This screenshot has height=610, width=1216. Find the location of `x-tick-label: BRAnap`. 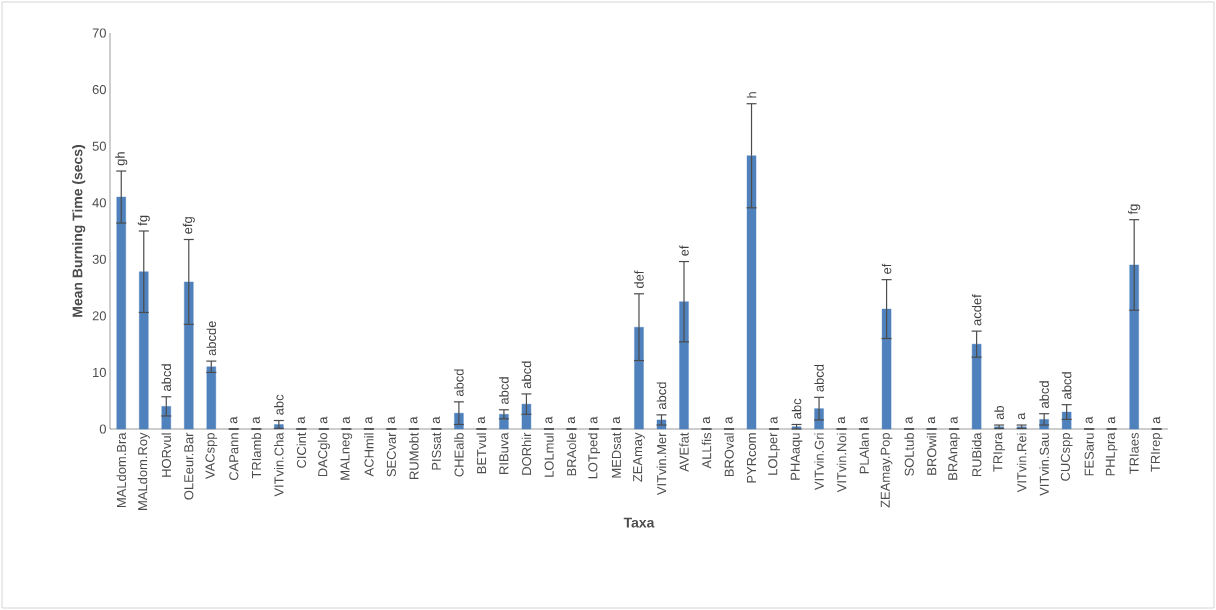

x-tick-label: BRAnap is located at coordinates (954, 456).